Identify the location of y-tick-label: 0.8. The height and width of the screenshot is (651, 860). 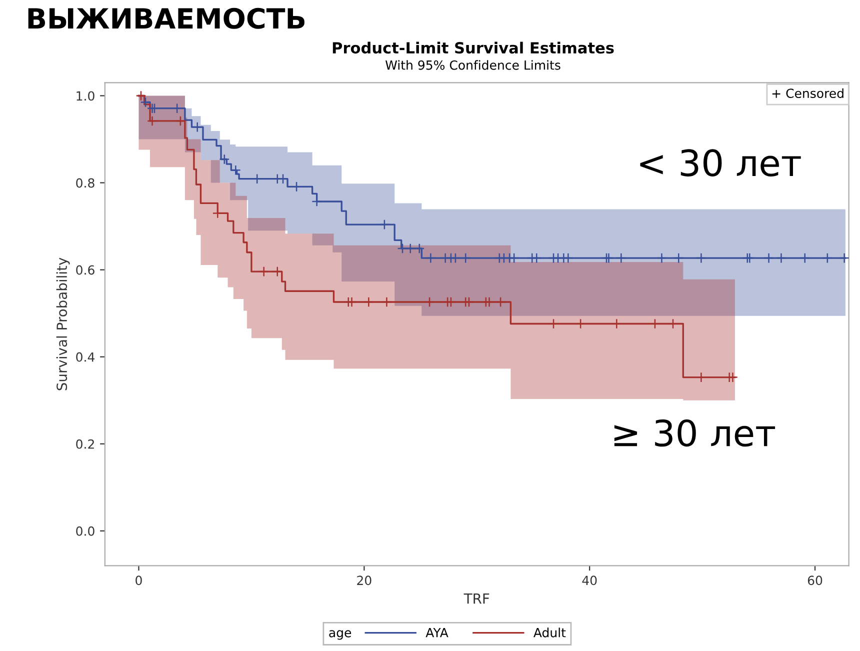
(85, 183).